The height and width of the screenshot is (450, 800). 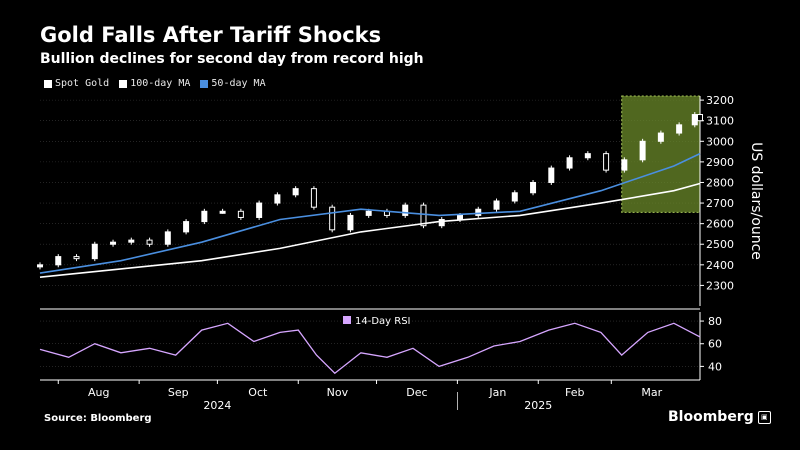 What do you see at coordinates (497, 392) in the screenshot?
I see `x-month-label: Jan` at bounding box center [497, 392].